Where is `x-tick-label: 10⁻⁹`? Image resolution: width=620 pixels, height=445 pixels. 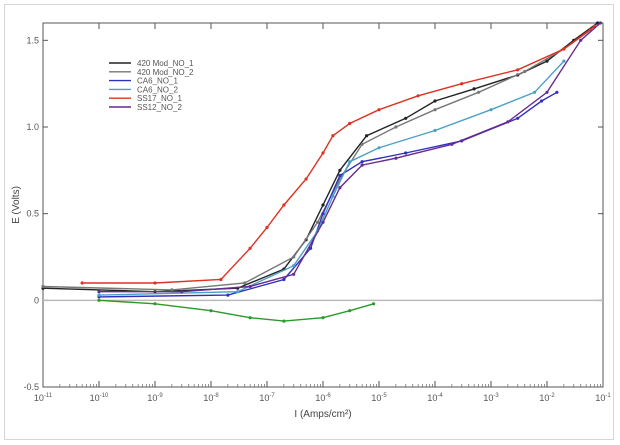 x-tick-label: 10⁻⁹ is located at coordinates (155, 398).